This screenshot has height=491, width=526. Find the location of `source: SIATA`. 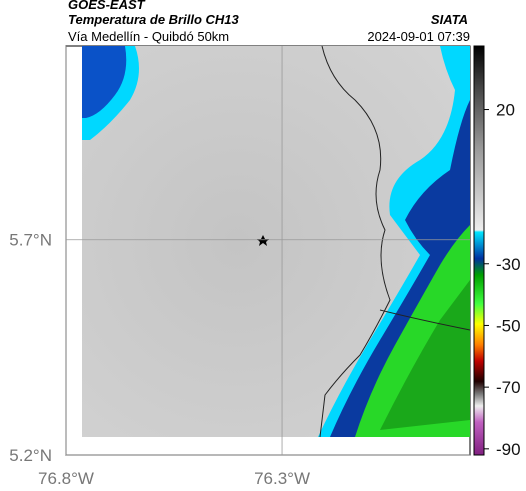

source: SIATA is located at coordinates (449, 19).